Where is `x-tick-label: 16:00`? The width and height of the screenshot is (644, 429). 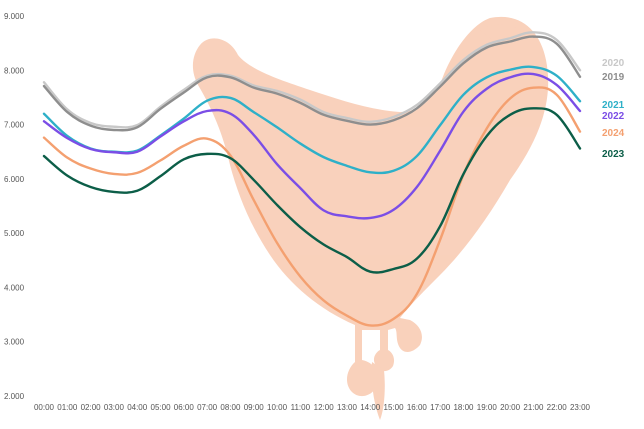
x-tick-label: 16:00 is located at coordinates (417, 407).